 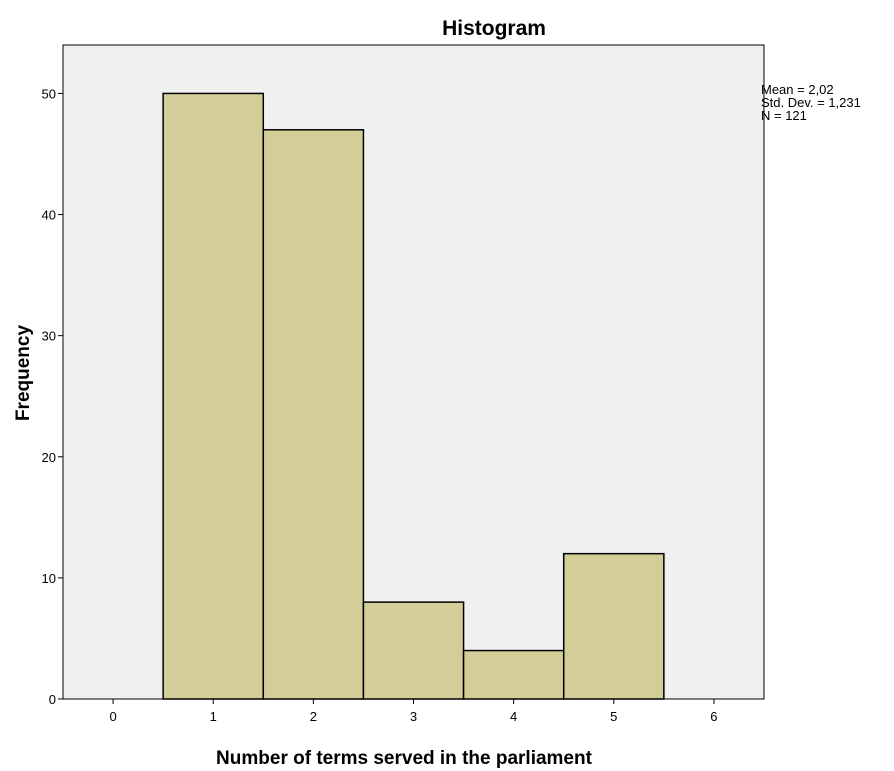 I want to click on y-tick-label: 0, so click(x=52, y=699).